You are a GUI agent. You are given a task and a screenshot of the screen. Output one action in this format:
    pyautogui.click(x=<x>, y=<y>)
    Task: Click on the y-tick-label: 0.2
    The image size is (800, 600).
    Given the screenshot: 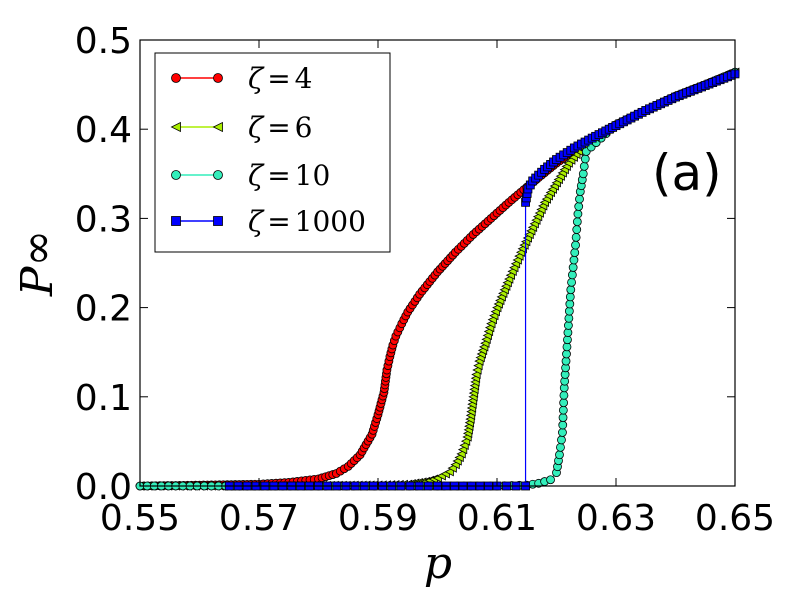 What is the action you would take?
    pyautogui.click(x=103, y=309)
    